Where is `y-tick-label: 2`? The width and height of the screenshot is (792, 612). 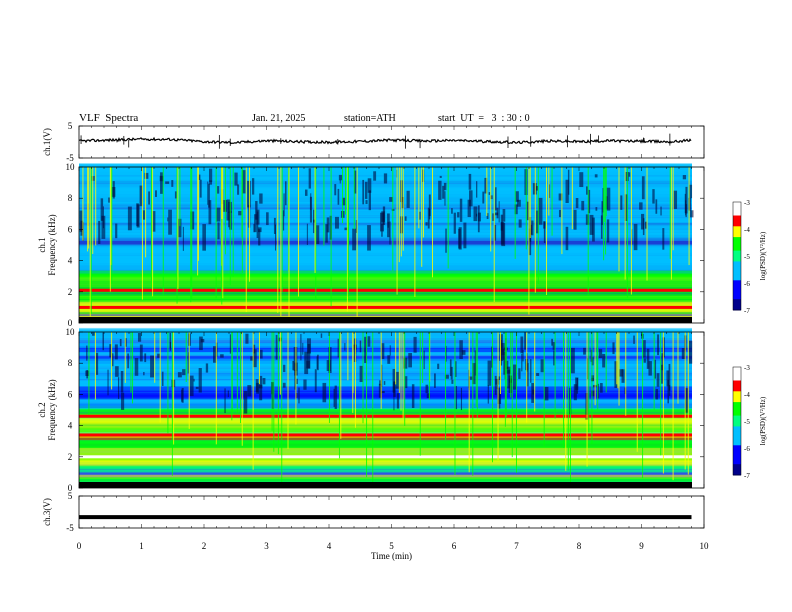
y-tick-label: 2 is located at coordinates (70, 457).